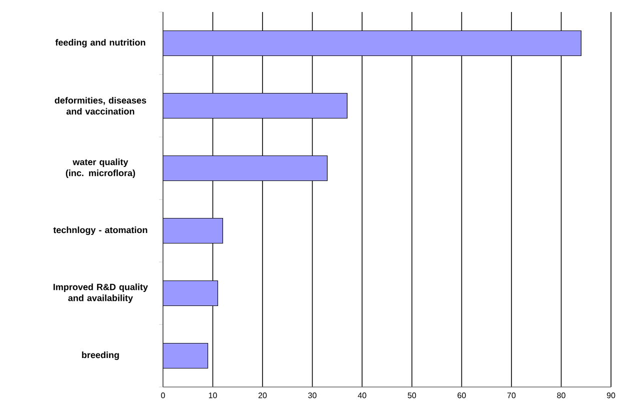 The image size is (623, 416). Describe the element at coordinates (312, 395) in the screenshot. I see `x-tick-label: 30` at that location.